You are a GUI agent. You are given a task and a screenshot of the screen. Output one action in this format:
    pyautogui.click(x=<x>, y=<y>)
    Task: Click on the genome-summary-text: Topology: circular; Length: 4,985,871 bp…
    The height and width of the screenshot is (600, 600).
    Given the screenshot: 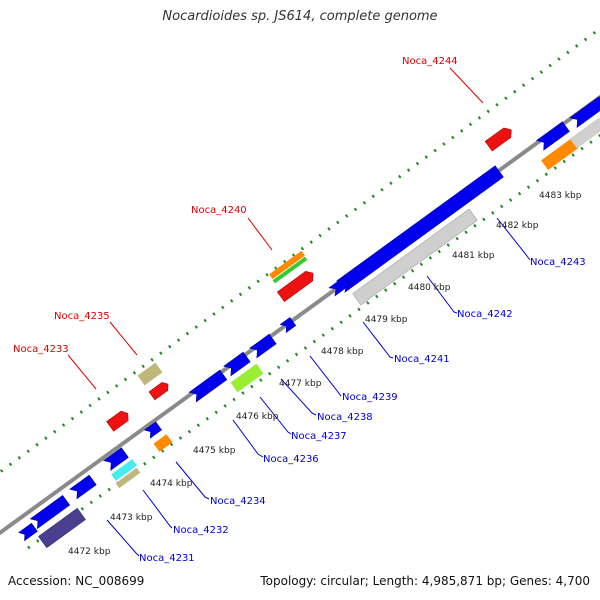 What is the action you would take?
    pyautogui.click(x=425, y=581)
    